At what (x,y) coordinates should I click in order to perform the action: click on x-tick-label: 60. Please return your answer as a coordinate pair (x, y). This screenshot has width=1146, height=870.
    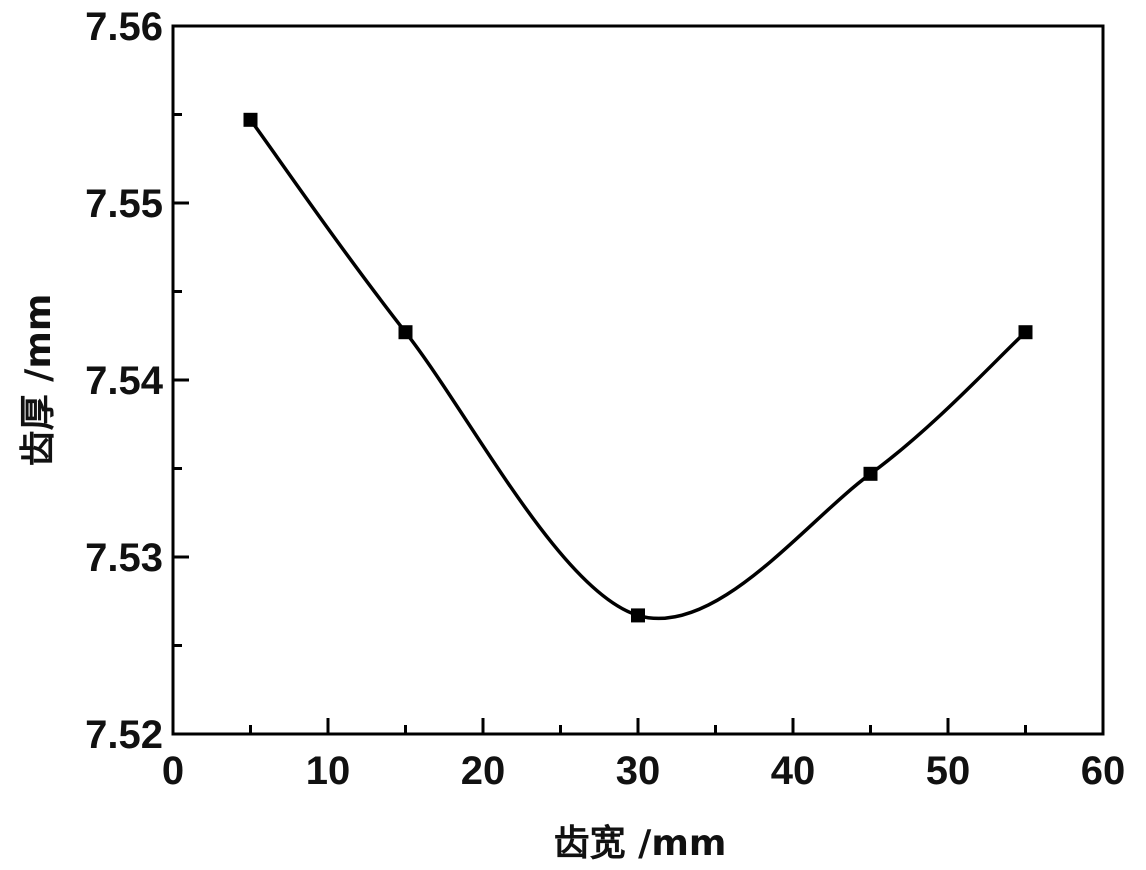
    Looking at the image, I should click on (1103, 771).